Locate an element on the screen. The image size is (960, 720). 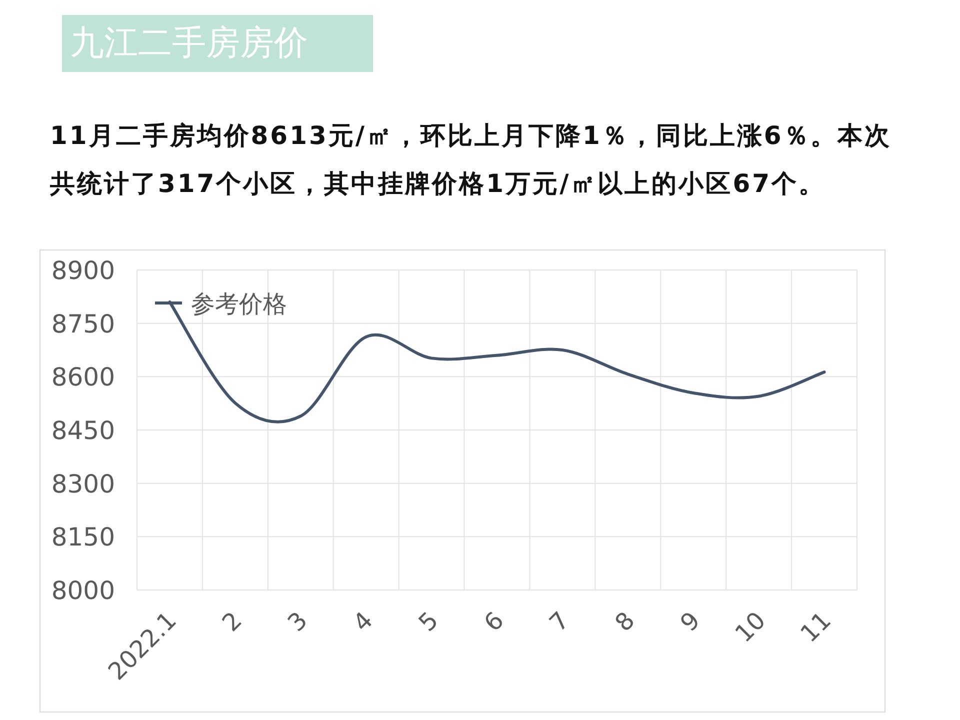
y-tick-label: 8150 is located at coordinates (83, 537).